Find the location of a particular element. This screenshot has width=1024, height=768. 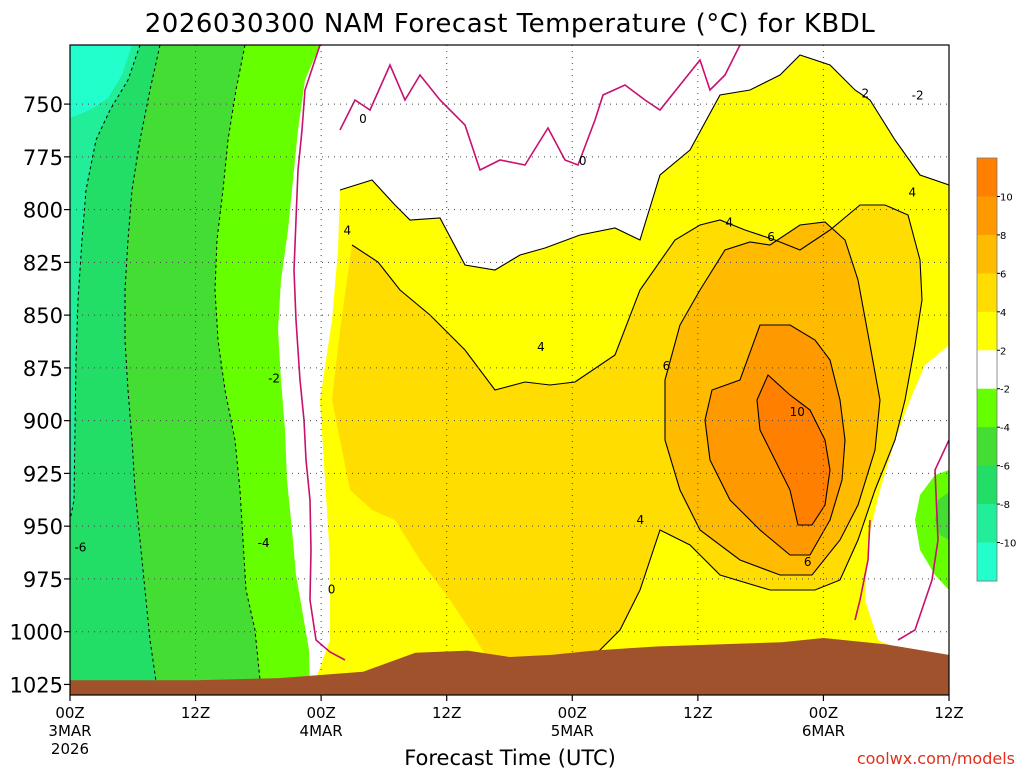

terrain-surface is located at coordinates (509, 666).